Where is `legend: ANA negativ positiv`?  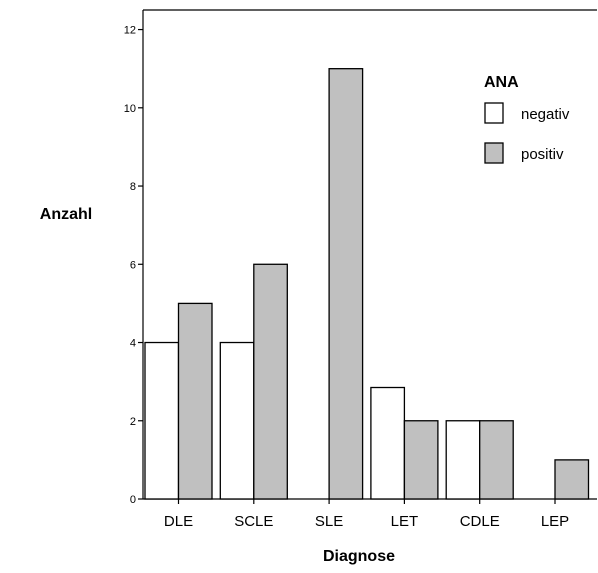
legend: ANA negativ positiv is located at coordinates (527, 119).